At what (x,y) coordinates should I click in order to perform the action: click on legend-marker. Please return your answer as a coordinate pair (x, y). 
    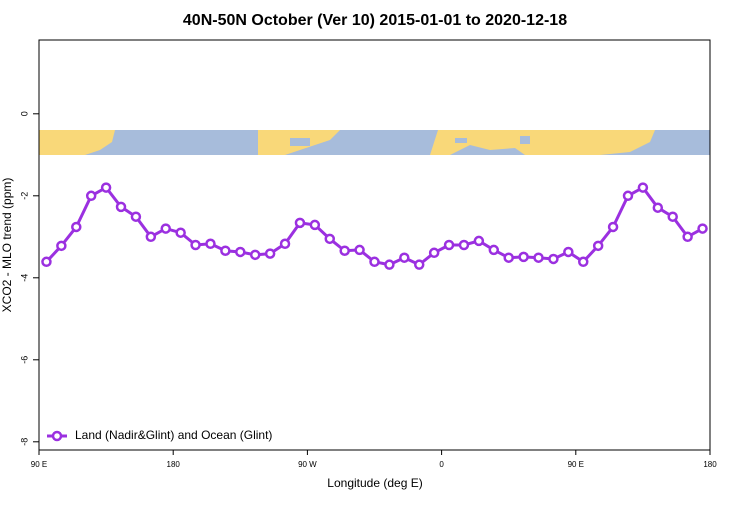
    Looking at the image, I should click on (57, 436).